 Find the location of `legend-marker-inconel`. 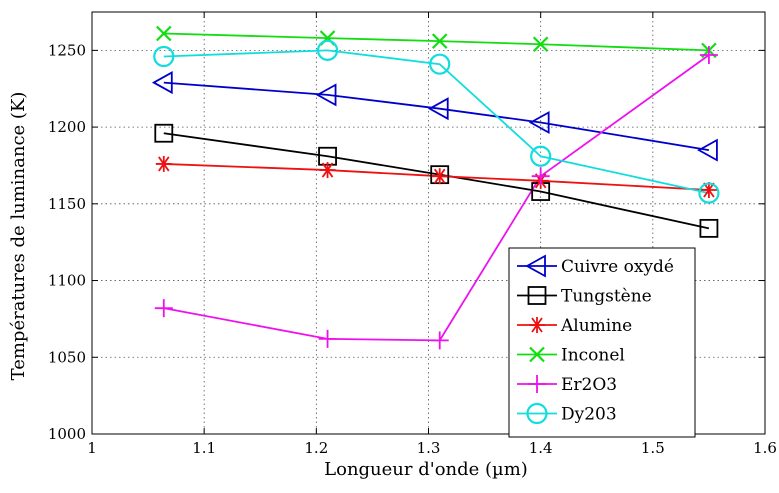

legend-marker-inconel is located at coordinates (537, 354).